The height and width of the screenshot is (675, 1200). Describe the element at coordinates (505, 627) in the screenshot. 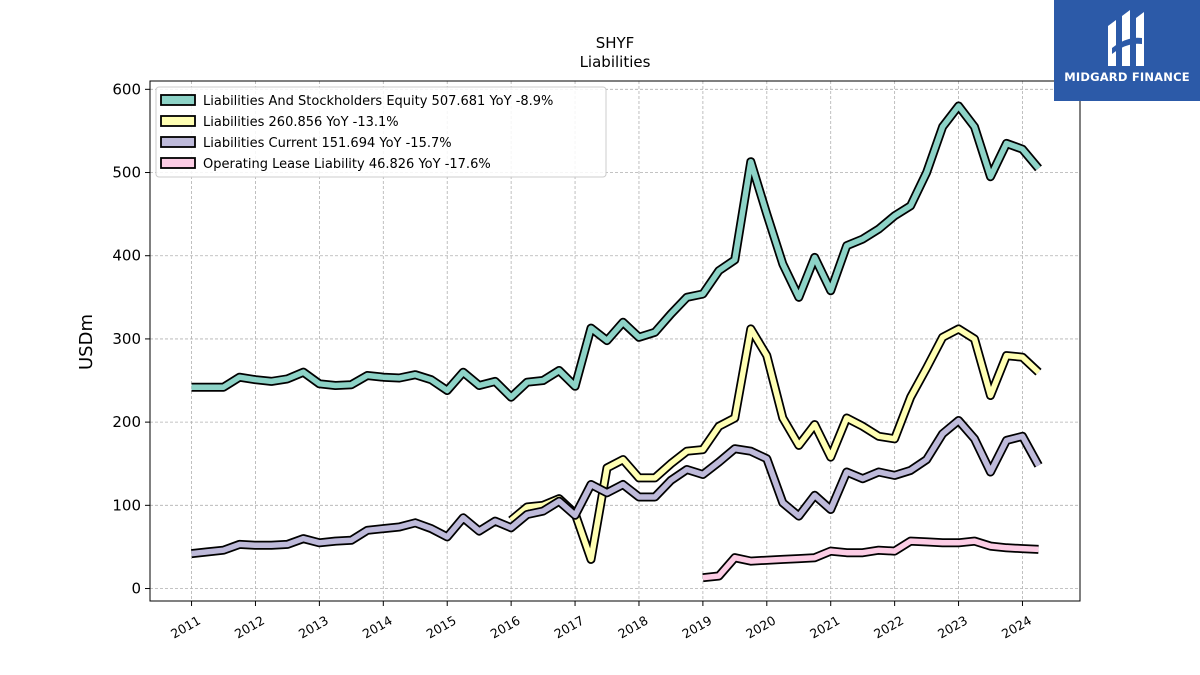

I see `x-tick-label: 2016` at that location.